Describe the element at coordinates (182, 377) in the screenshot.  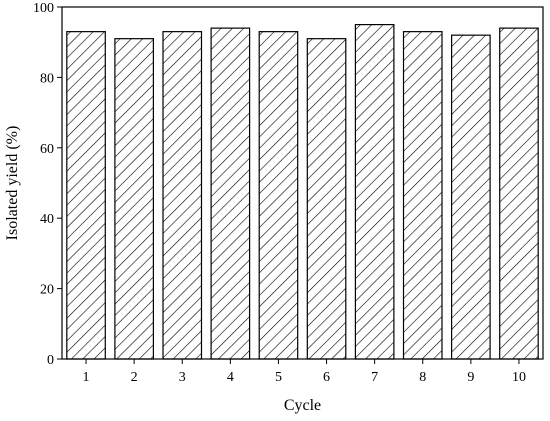
I see `x-tick-label: 3` at that location.